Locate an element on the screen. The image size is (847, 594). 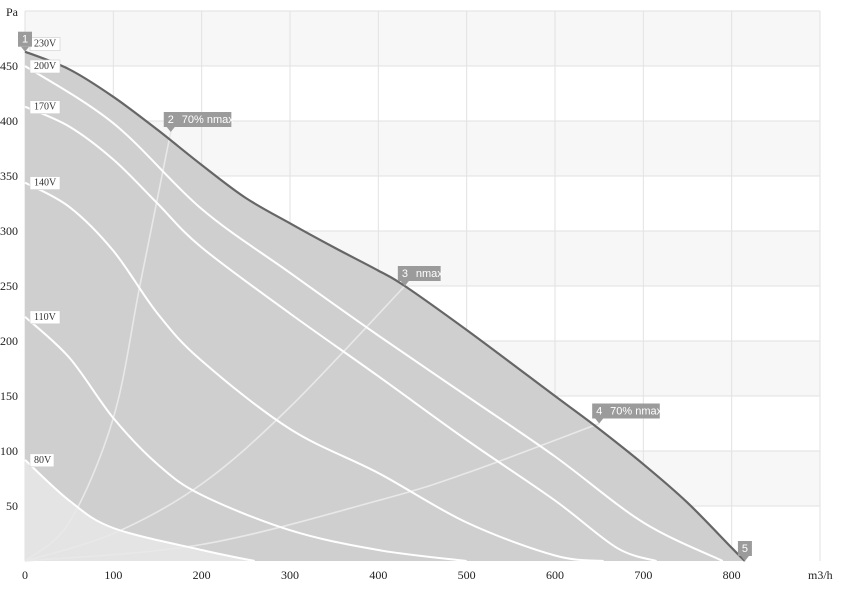
y-tick-label: 200 is located at coordinates (9, 341).